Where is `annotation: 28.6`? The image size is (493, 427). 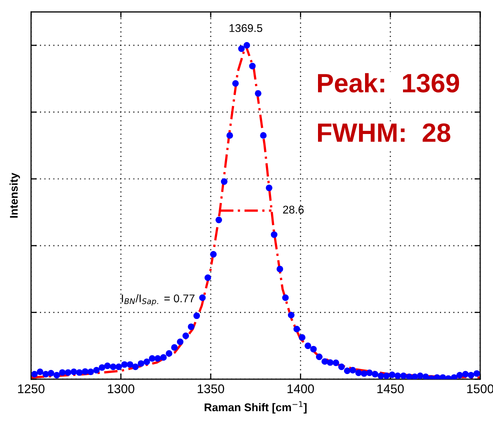 annotation: 28.6 is located at coordinates (293, 210).